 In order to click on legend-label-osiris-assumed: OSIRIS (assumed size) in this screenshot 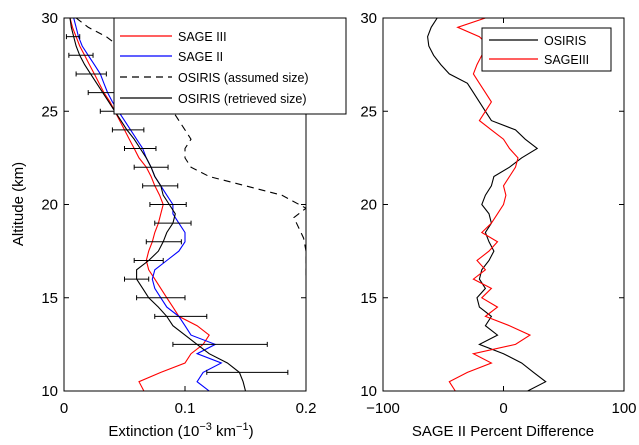, I will do `click(243, 78)`.